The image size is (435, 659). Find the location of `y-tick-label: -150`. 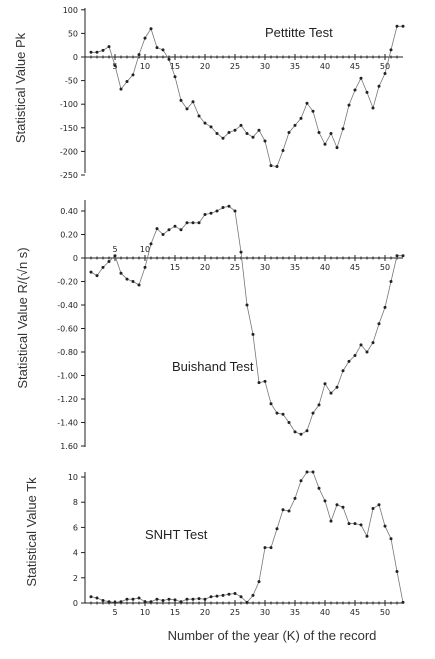

y-tick-label: -150 is located at coordinates (69, 128).